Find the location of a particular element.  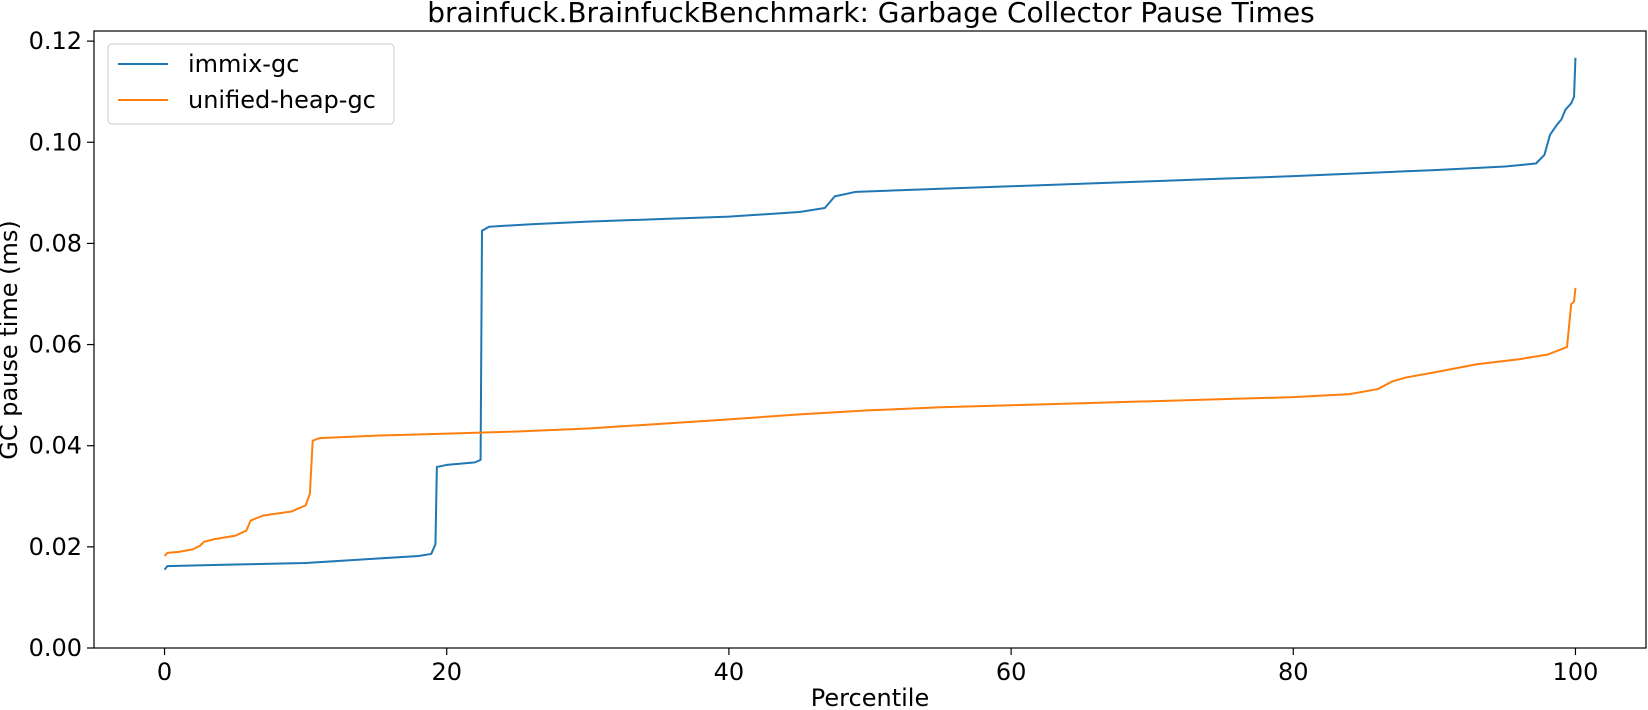

y-tick-label: 0.10 is located at coordinates (55, 142).